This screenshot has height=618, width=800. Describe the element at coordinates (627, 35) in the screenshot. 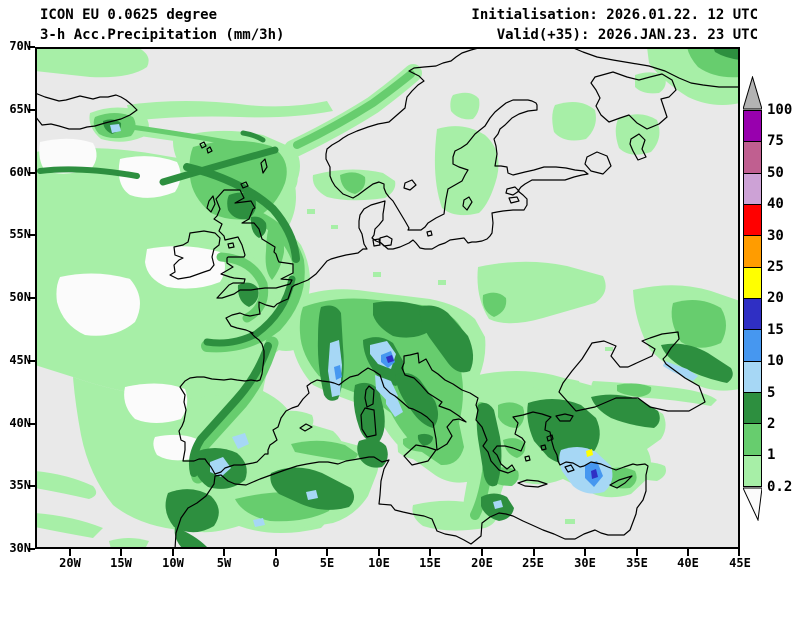

I see `valid-time: Valid(+35): 2026.JAN.23. 23 UTC` at that location.